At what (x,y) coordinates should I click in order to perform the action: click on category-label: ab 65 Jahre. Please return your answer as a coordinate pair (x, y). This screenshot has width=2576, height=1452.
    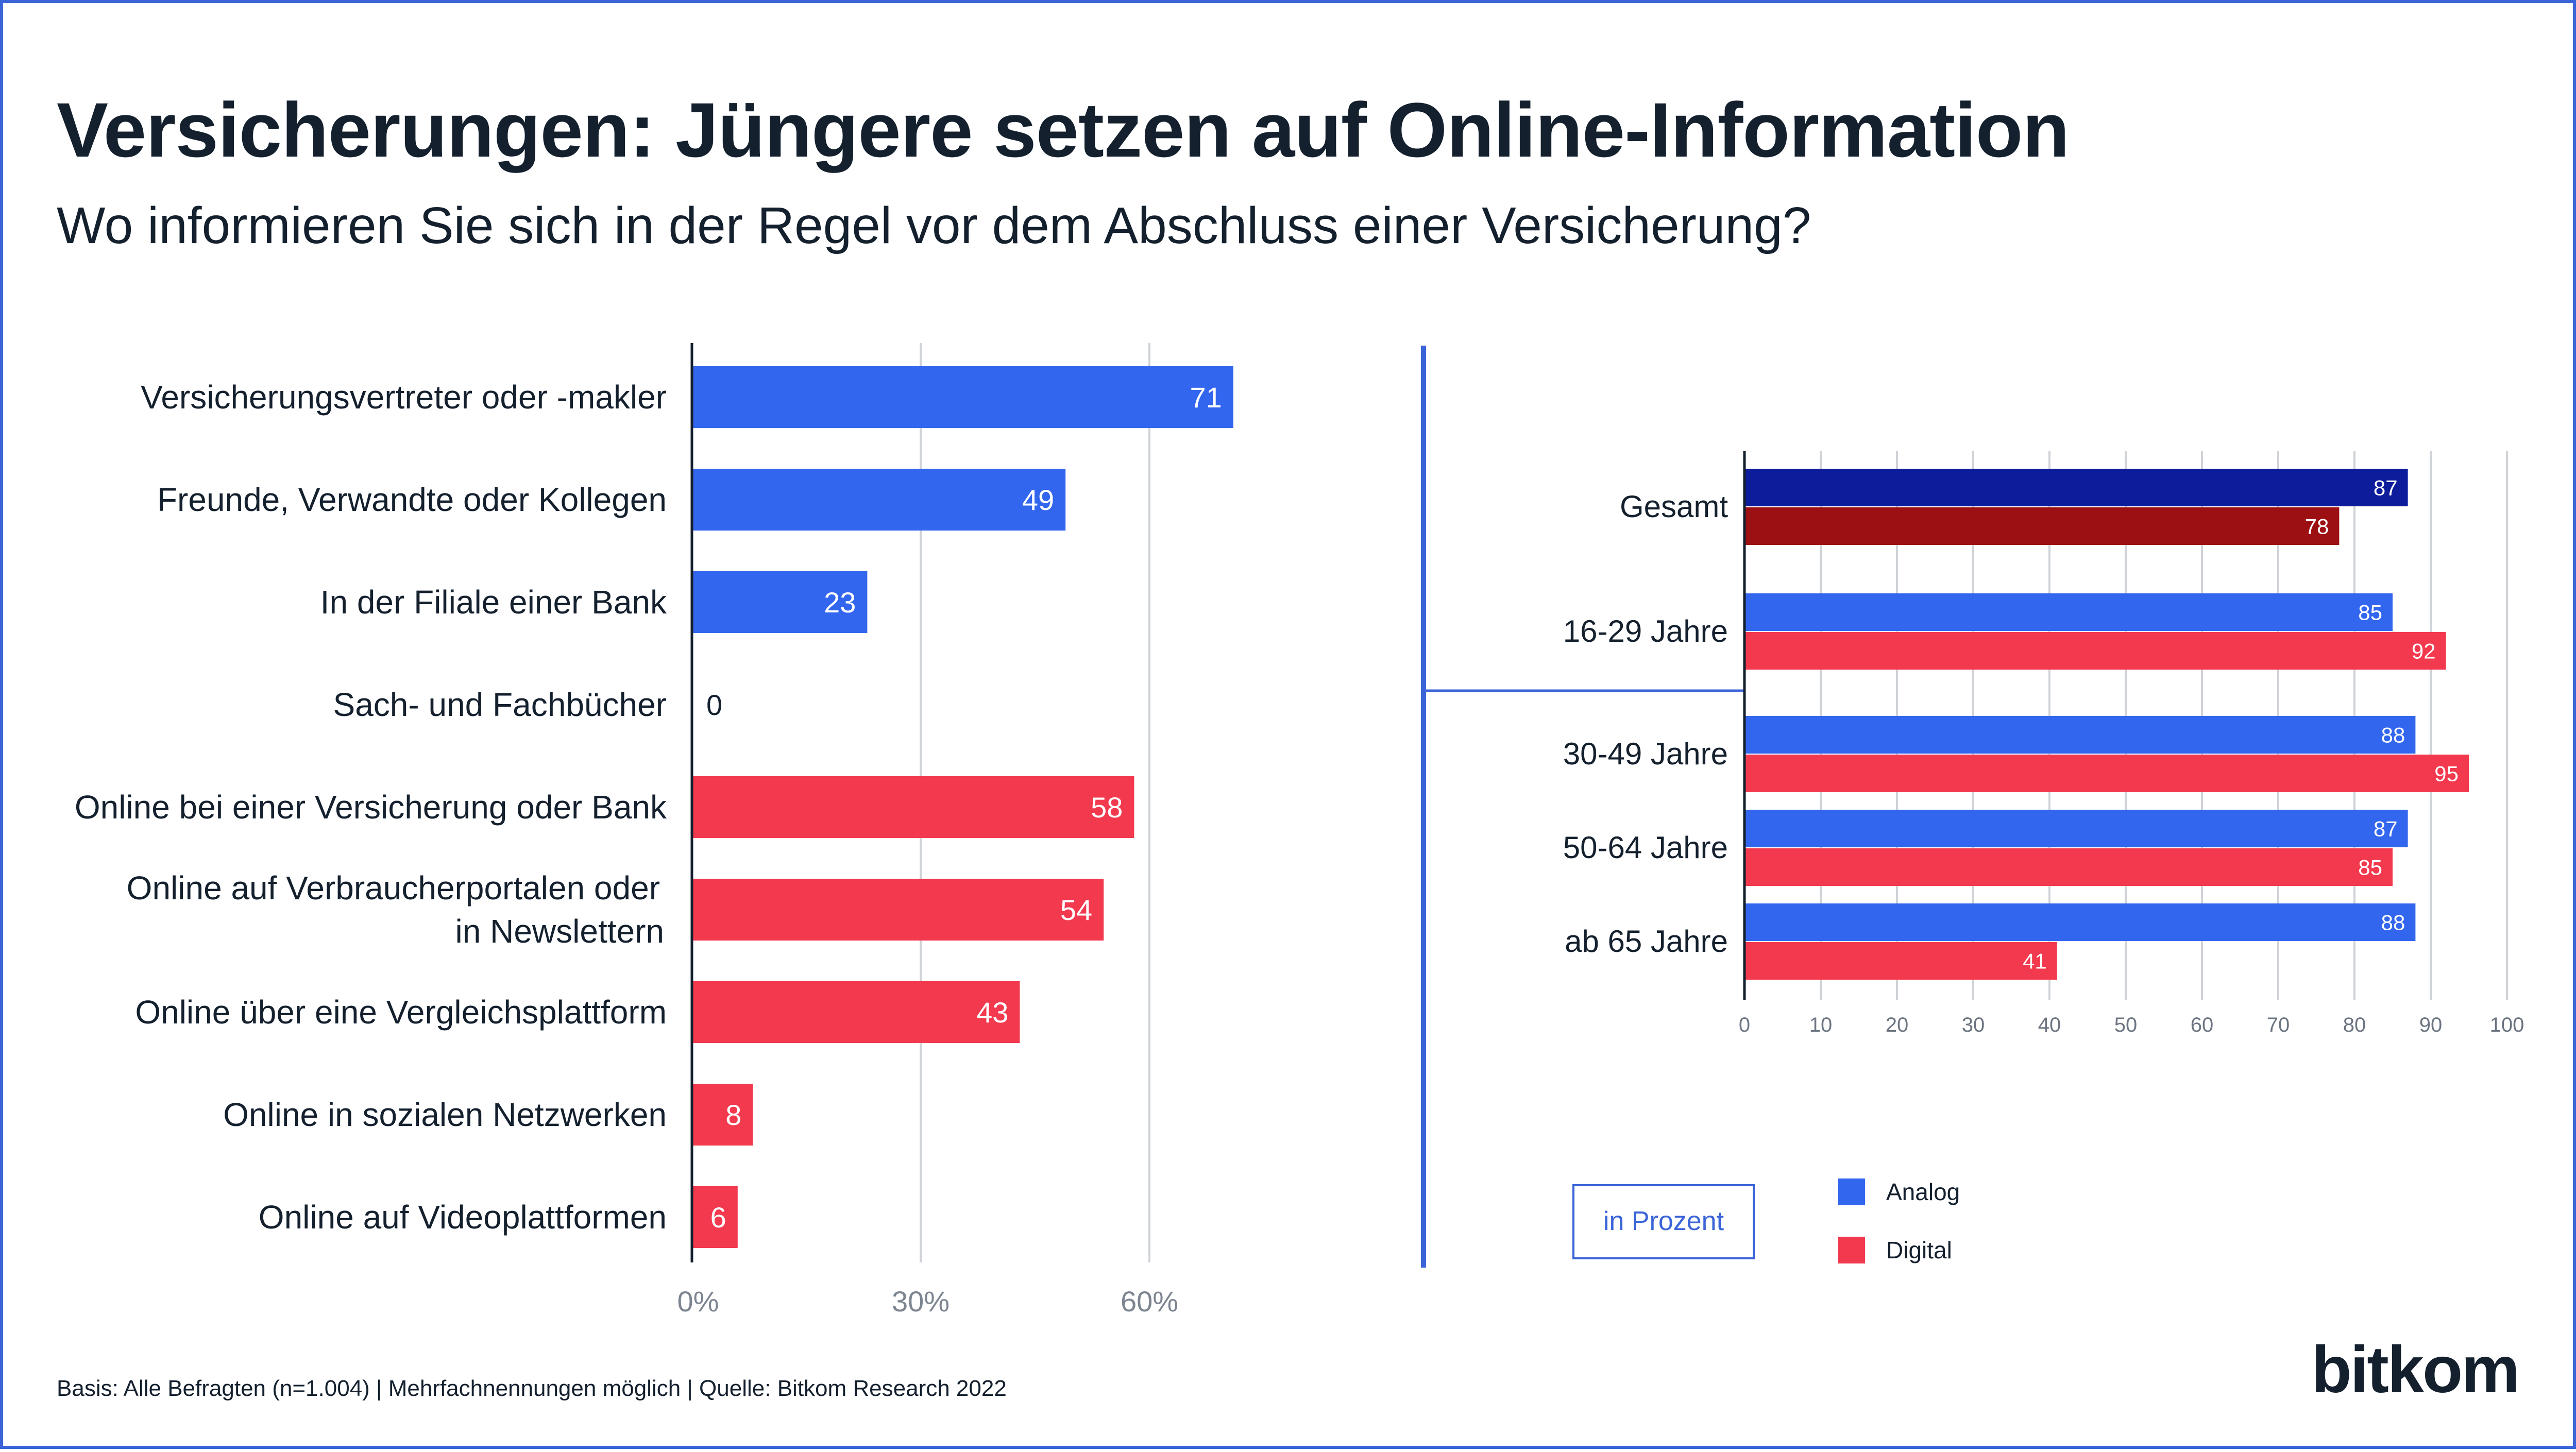
    Looking at the image, I should click on (1646, 942).